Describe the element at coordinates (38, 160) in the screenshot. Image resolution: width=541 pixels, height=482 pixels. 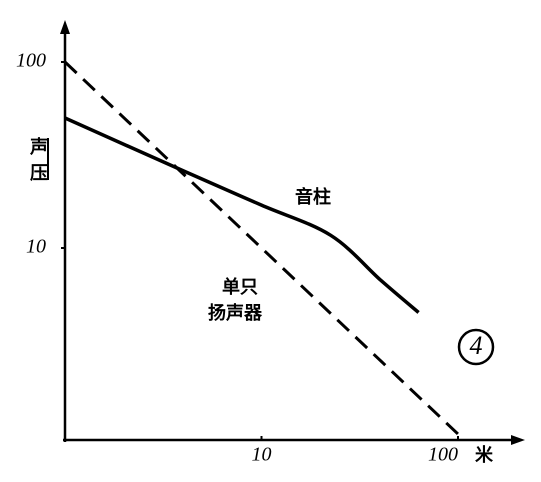
I see `y-axis-label: 声压` at that location.